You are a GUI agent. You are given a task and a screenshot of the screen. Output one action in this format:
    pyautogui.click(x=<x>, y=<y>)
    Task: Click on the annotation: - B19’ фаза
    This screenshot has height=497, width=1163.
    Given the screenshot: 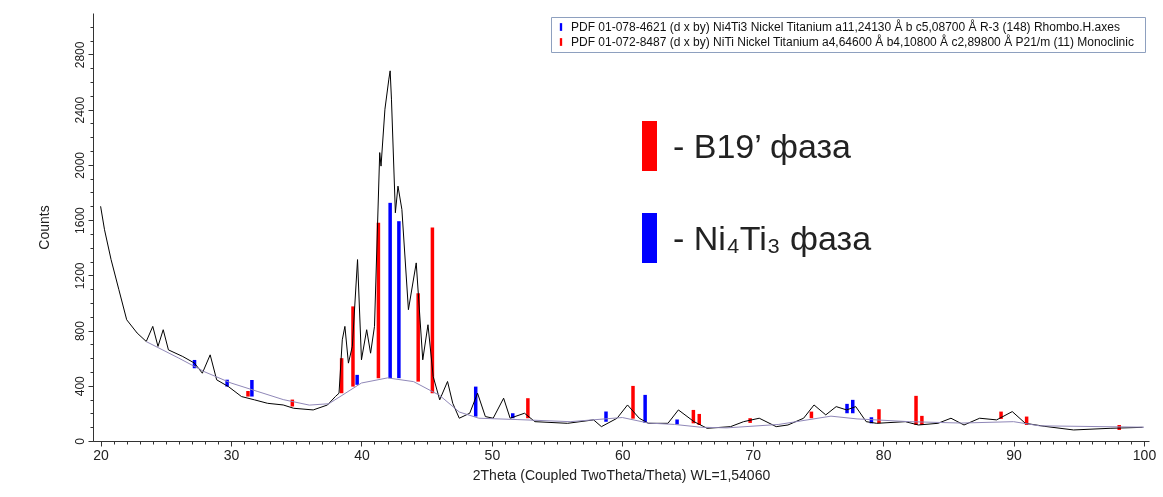 What is the action you would take?
    pyautogui.click(x=762, y=146)
    